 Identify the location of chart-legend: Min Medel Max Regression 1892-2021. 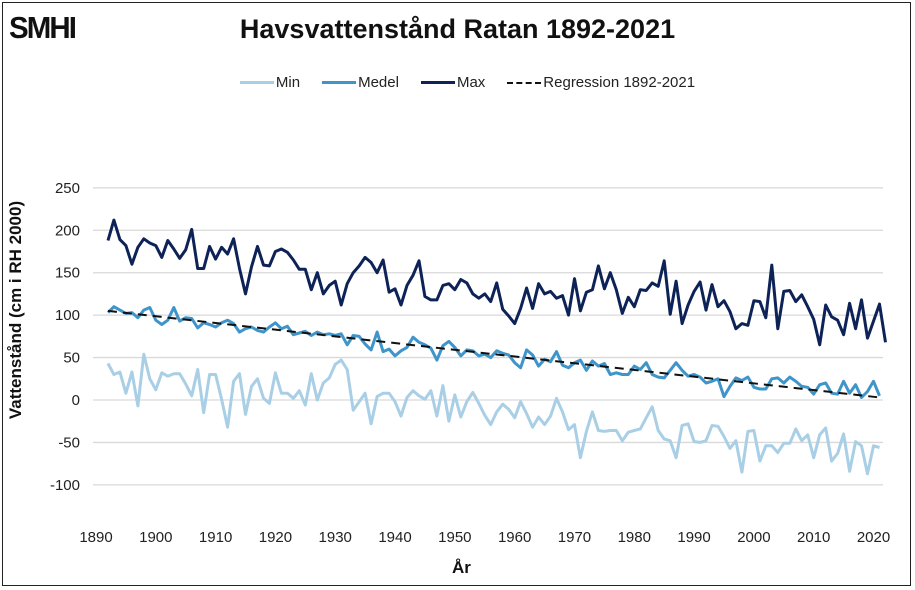
(457, 82).